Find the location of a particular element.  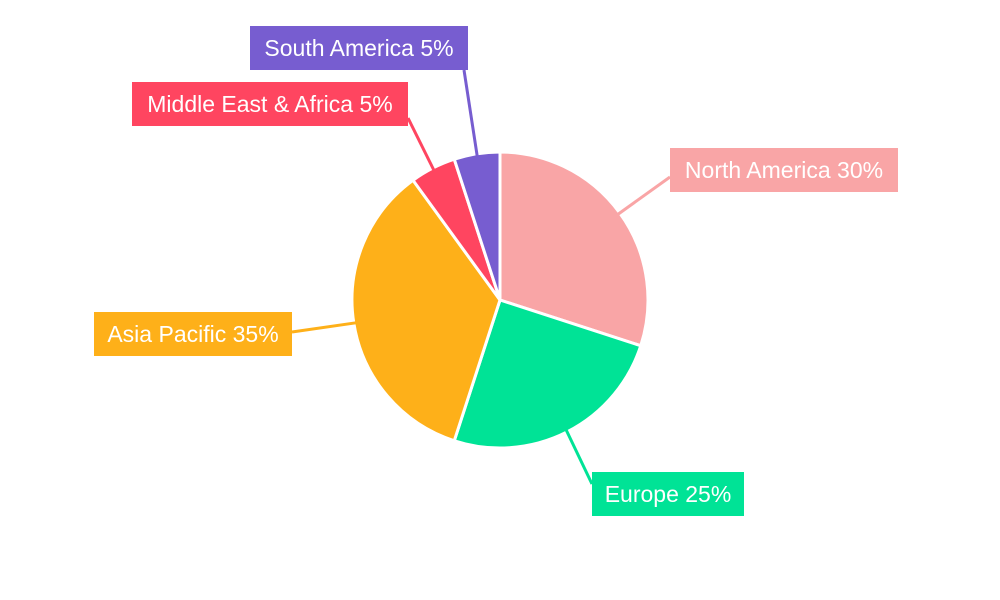

slice-label-3: Middle East & Africa 5% is located at coordinates (269, 104).